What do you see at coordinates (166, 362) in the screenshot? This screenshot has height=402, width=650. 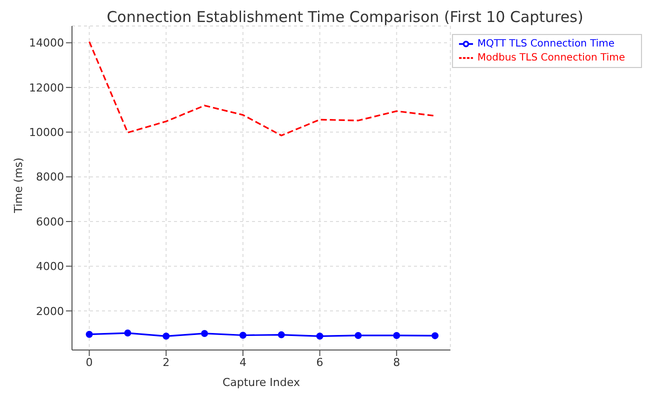 I see `x-tick-label: 2` at bounding box center [166, 362].